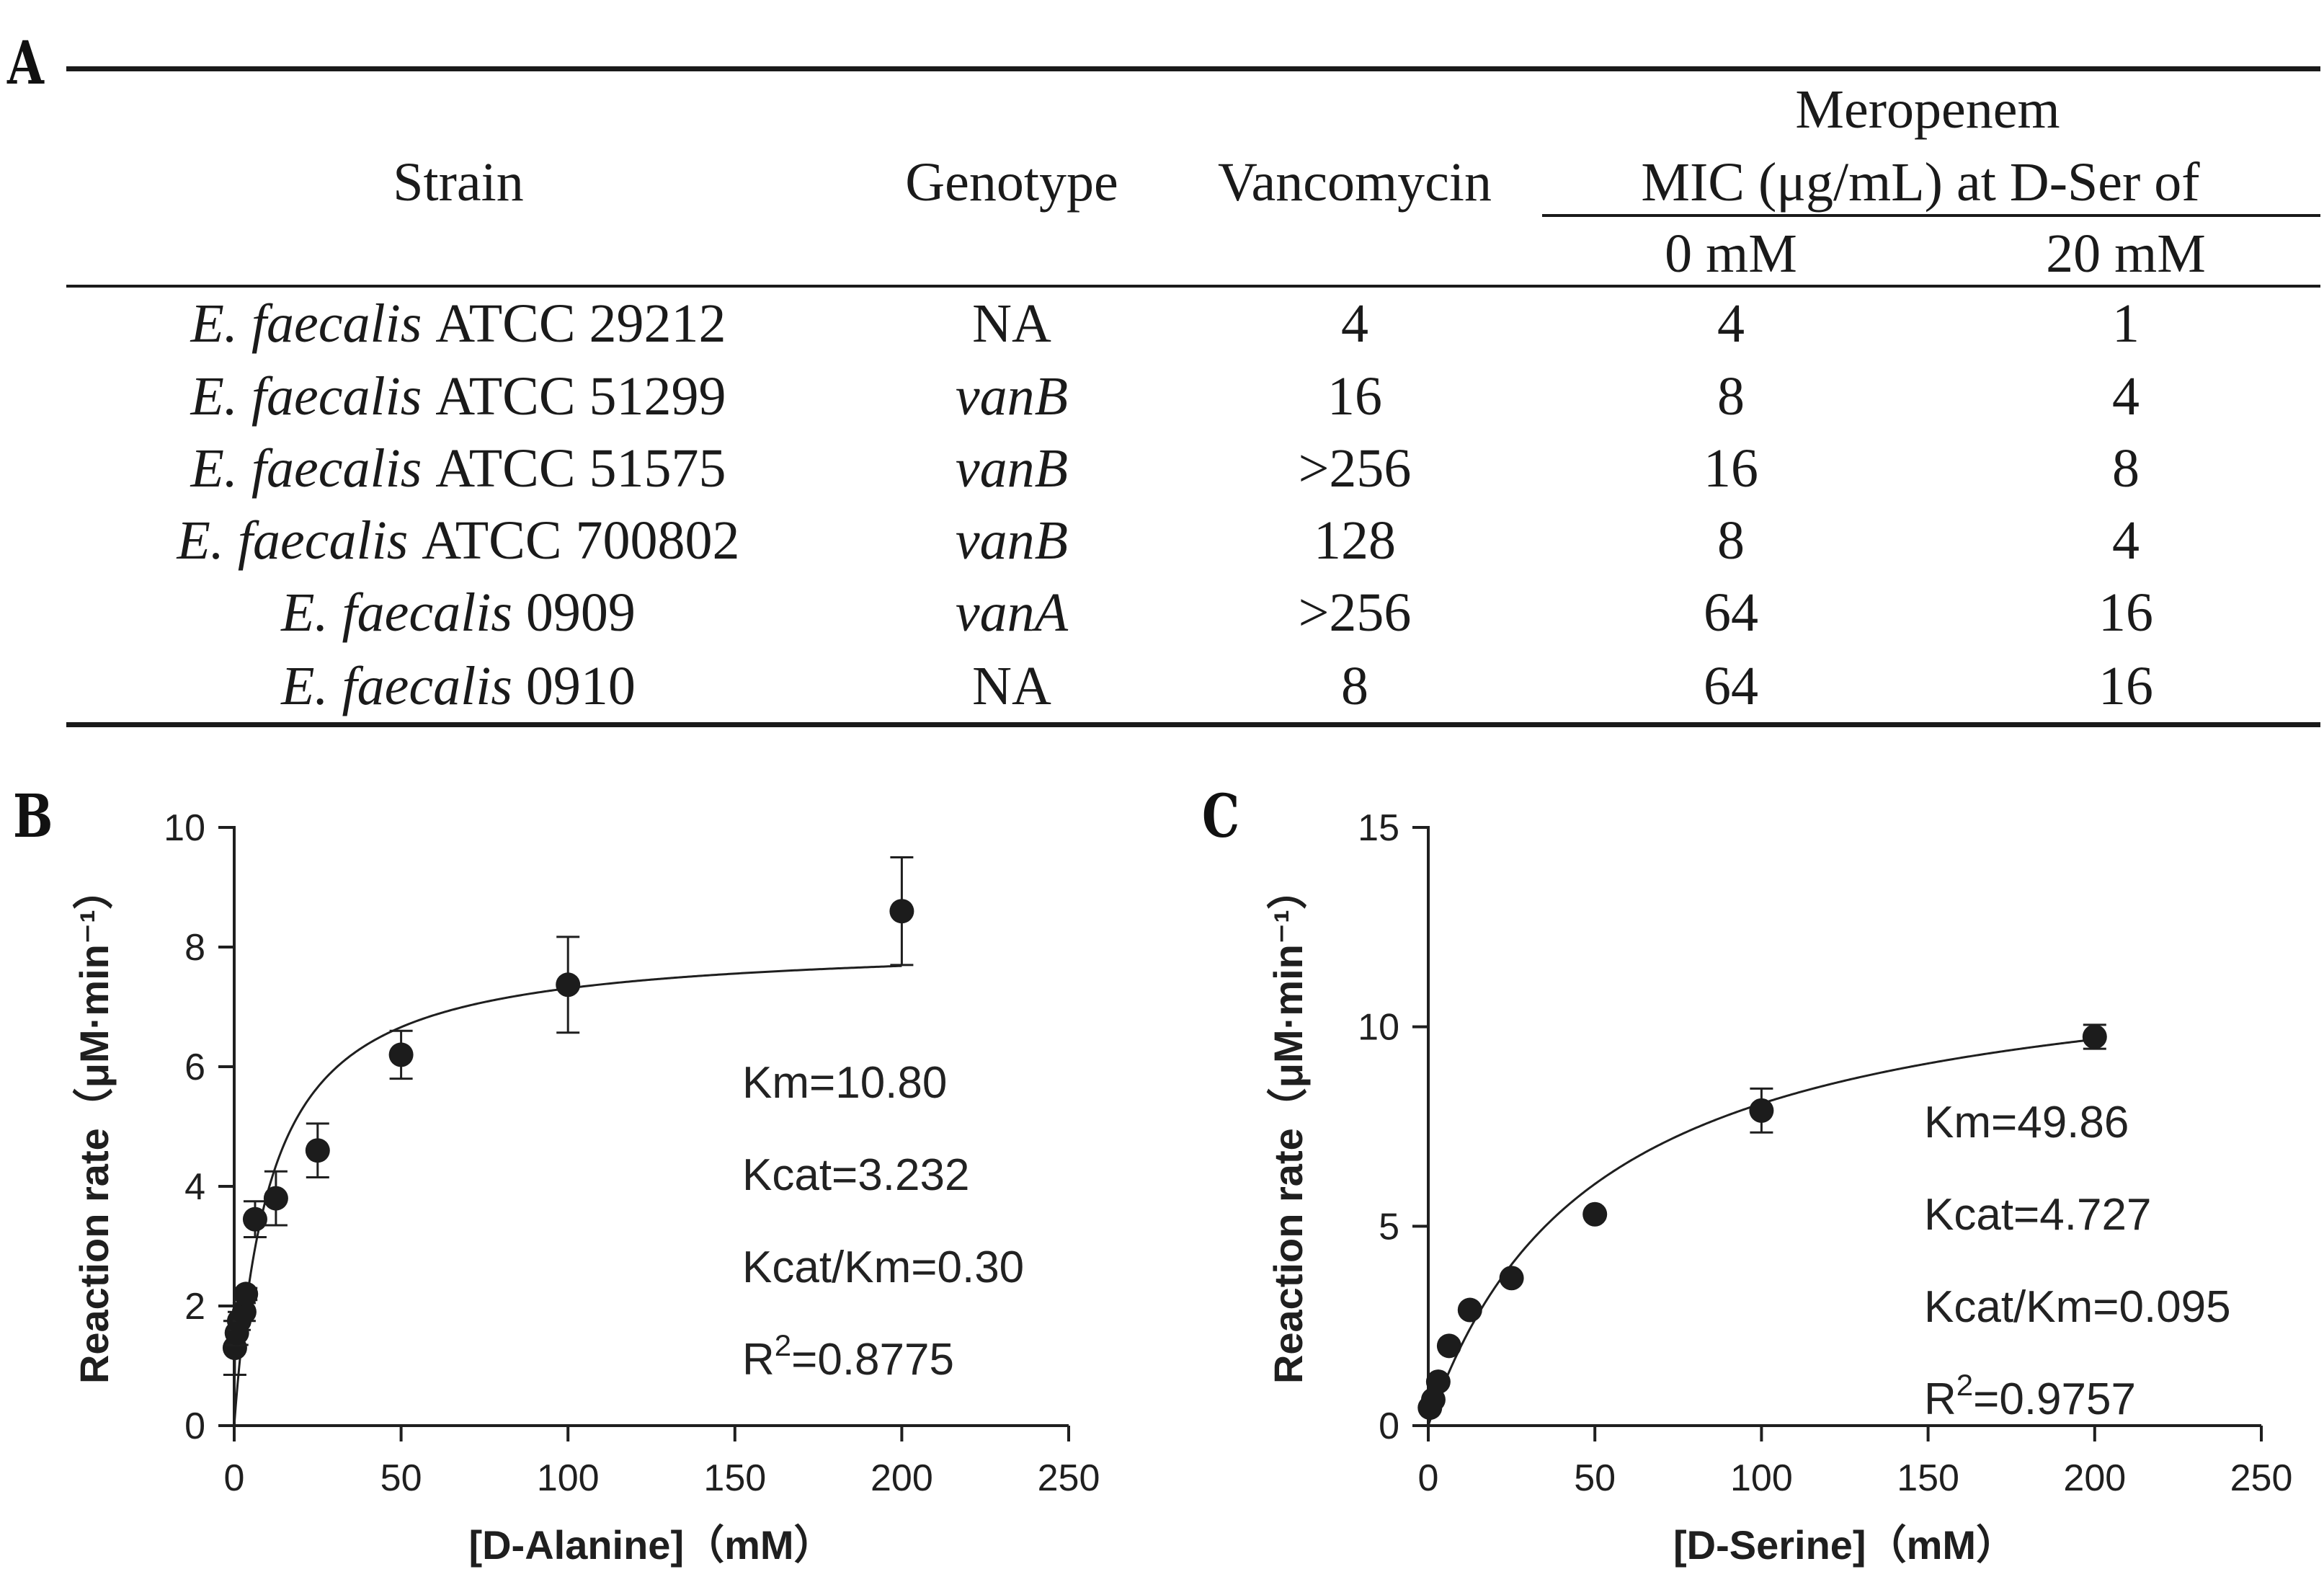  I want to click on table-bottom-rule, so click(1193, 724).